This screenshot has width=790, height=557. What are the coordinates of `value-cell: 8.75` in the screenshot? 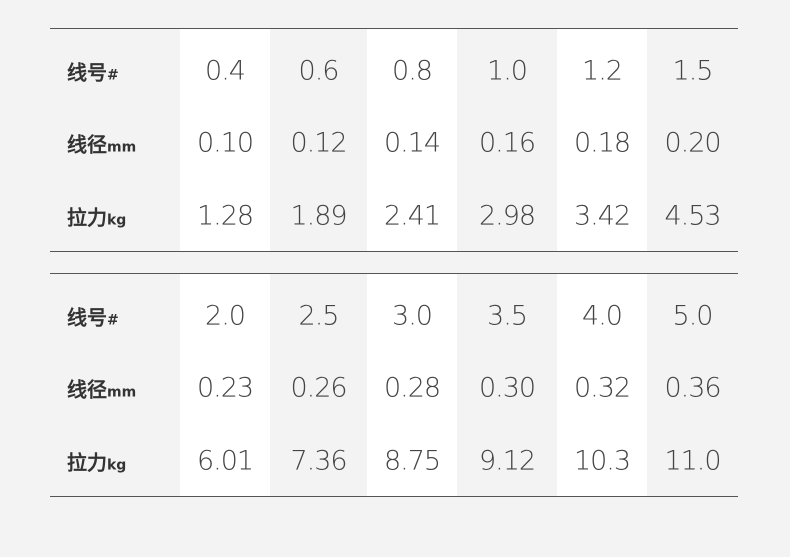 It's located at (412, 461).